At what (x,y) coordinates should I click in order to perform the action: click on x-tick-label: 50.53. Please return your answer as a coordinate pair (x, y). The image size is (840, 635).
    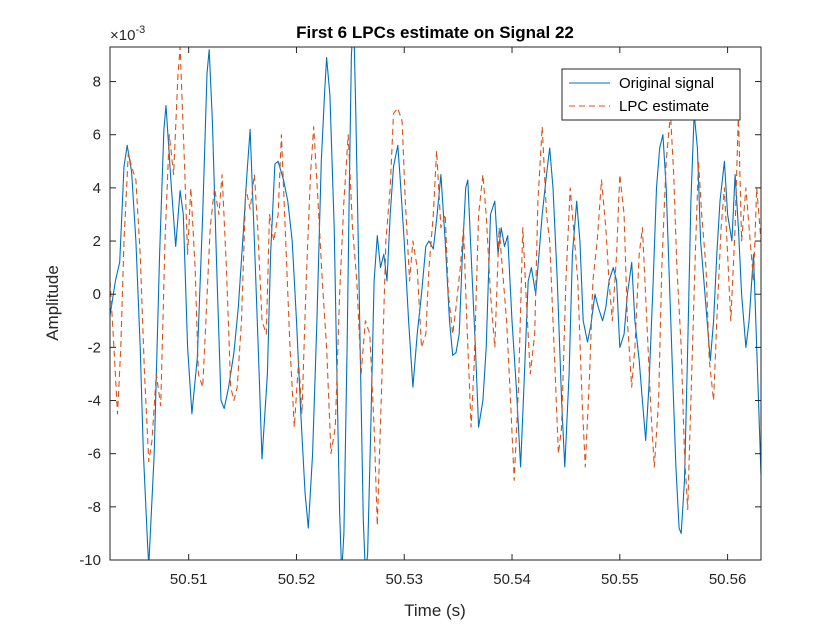
    Looking at the image, I should click on (404, 579).